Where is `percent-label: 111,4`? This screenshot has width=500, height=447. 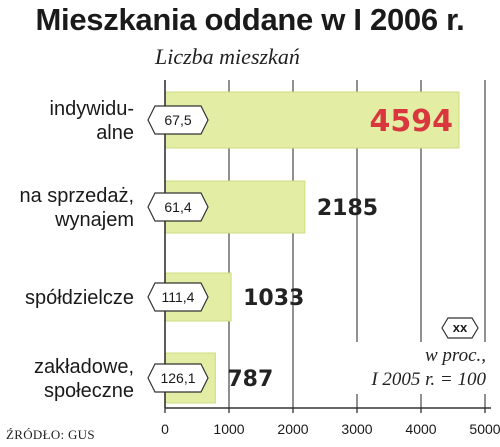 percent-label: 111,4 is located at coordinates (178, 297).